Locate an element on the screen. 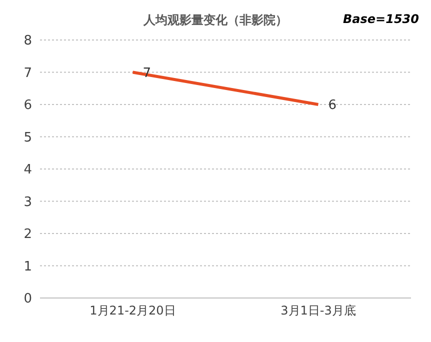  data-label: 6 is located at coordinates (332, 106).